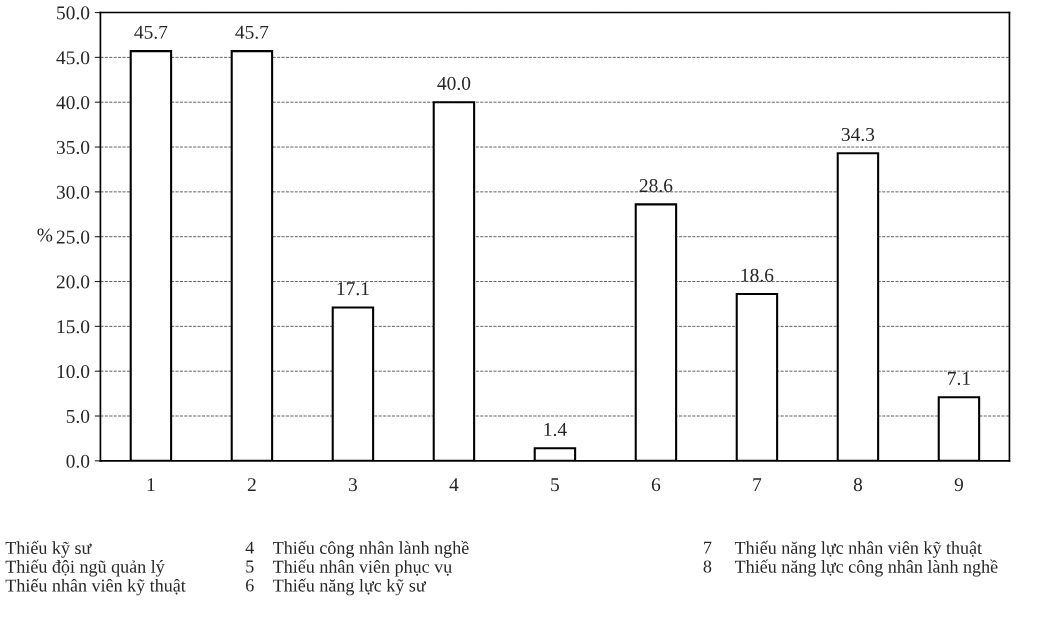 Image resolution: width=1057 pixels, height=627 pixels. I want to click on x-tick-label: 6, so click(656, 485).